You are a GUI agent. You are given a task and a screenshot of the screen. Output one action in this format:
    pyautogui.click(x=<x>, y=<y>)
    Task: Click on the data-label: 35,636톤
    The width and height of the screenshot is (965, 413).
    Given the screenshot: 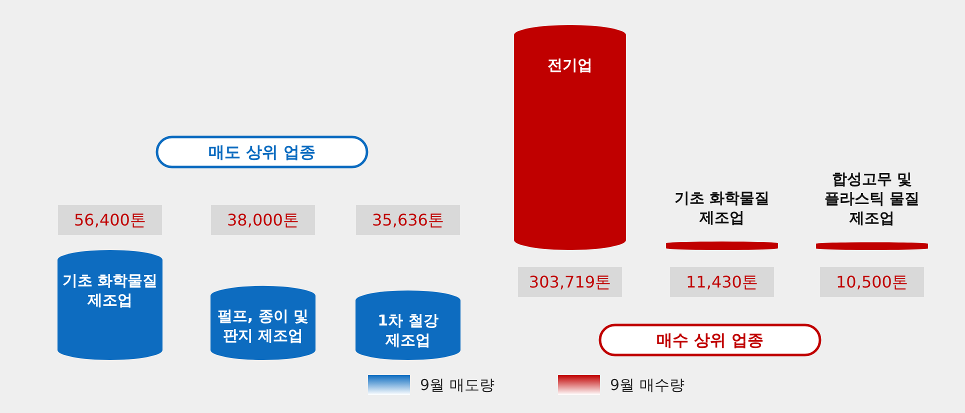 What is the action you would take?
    pyautogui.click(x=408, y=220)
    